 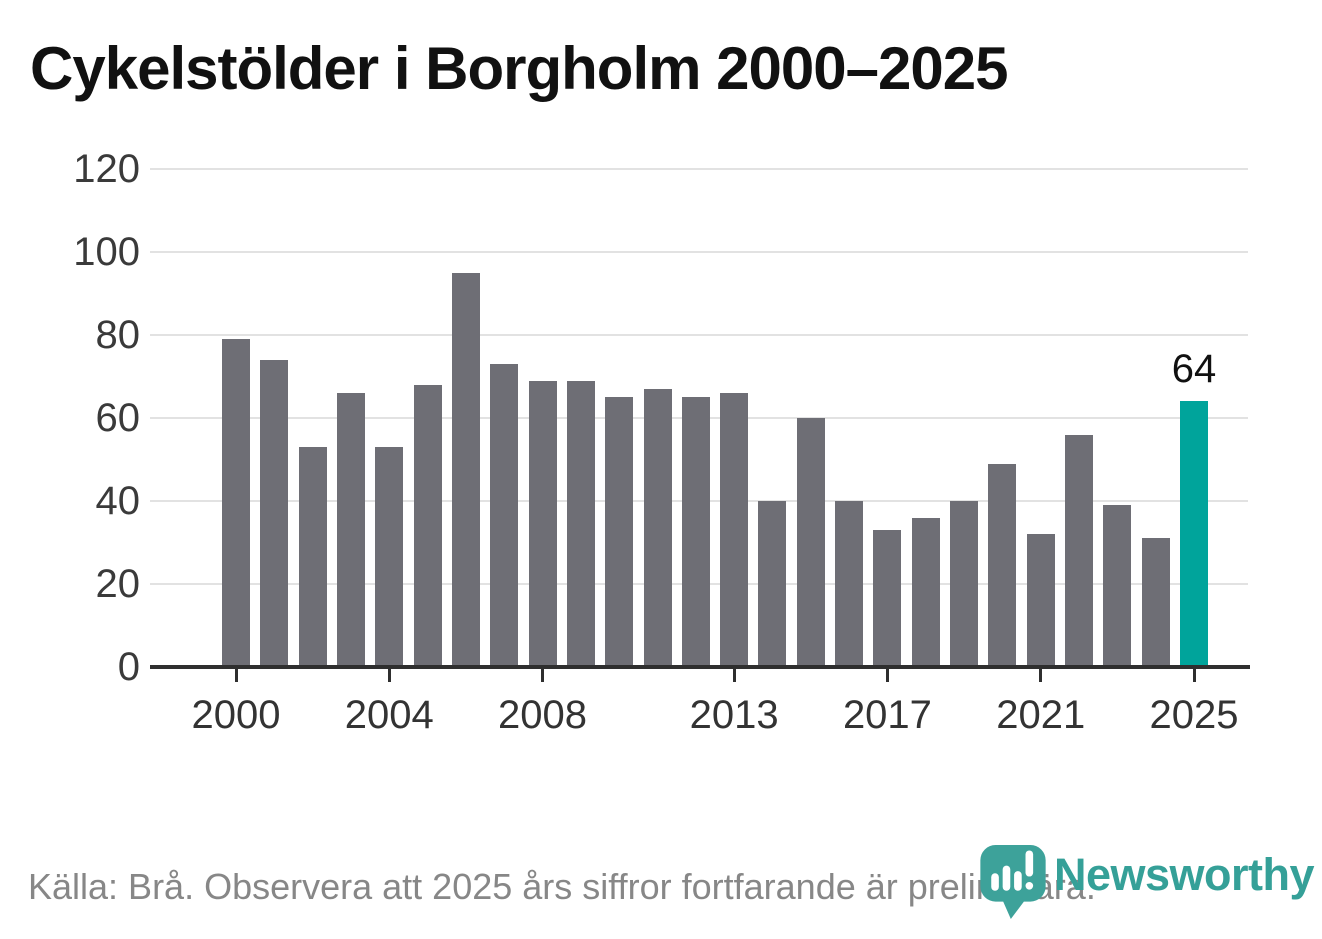 What do you see at coordinates (734, 715) in the screenshot?
I see `x-axis-label: 2013` at bounding box center [734, 715].